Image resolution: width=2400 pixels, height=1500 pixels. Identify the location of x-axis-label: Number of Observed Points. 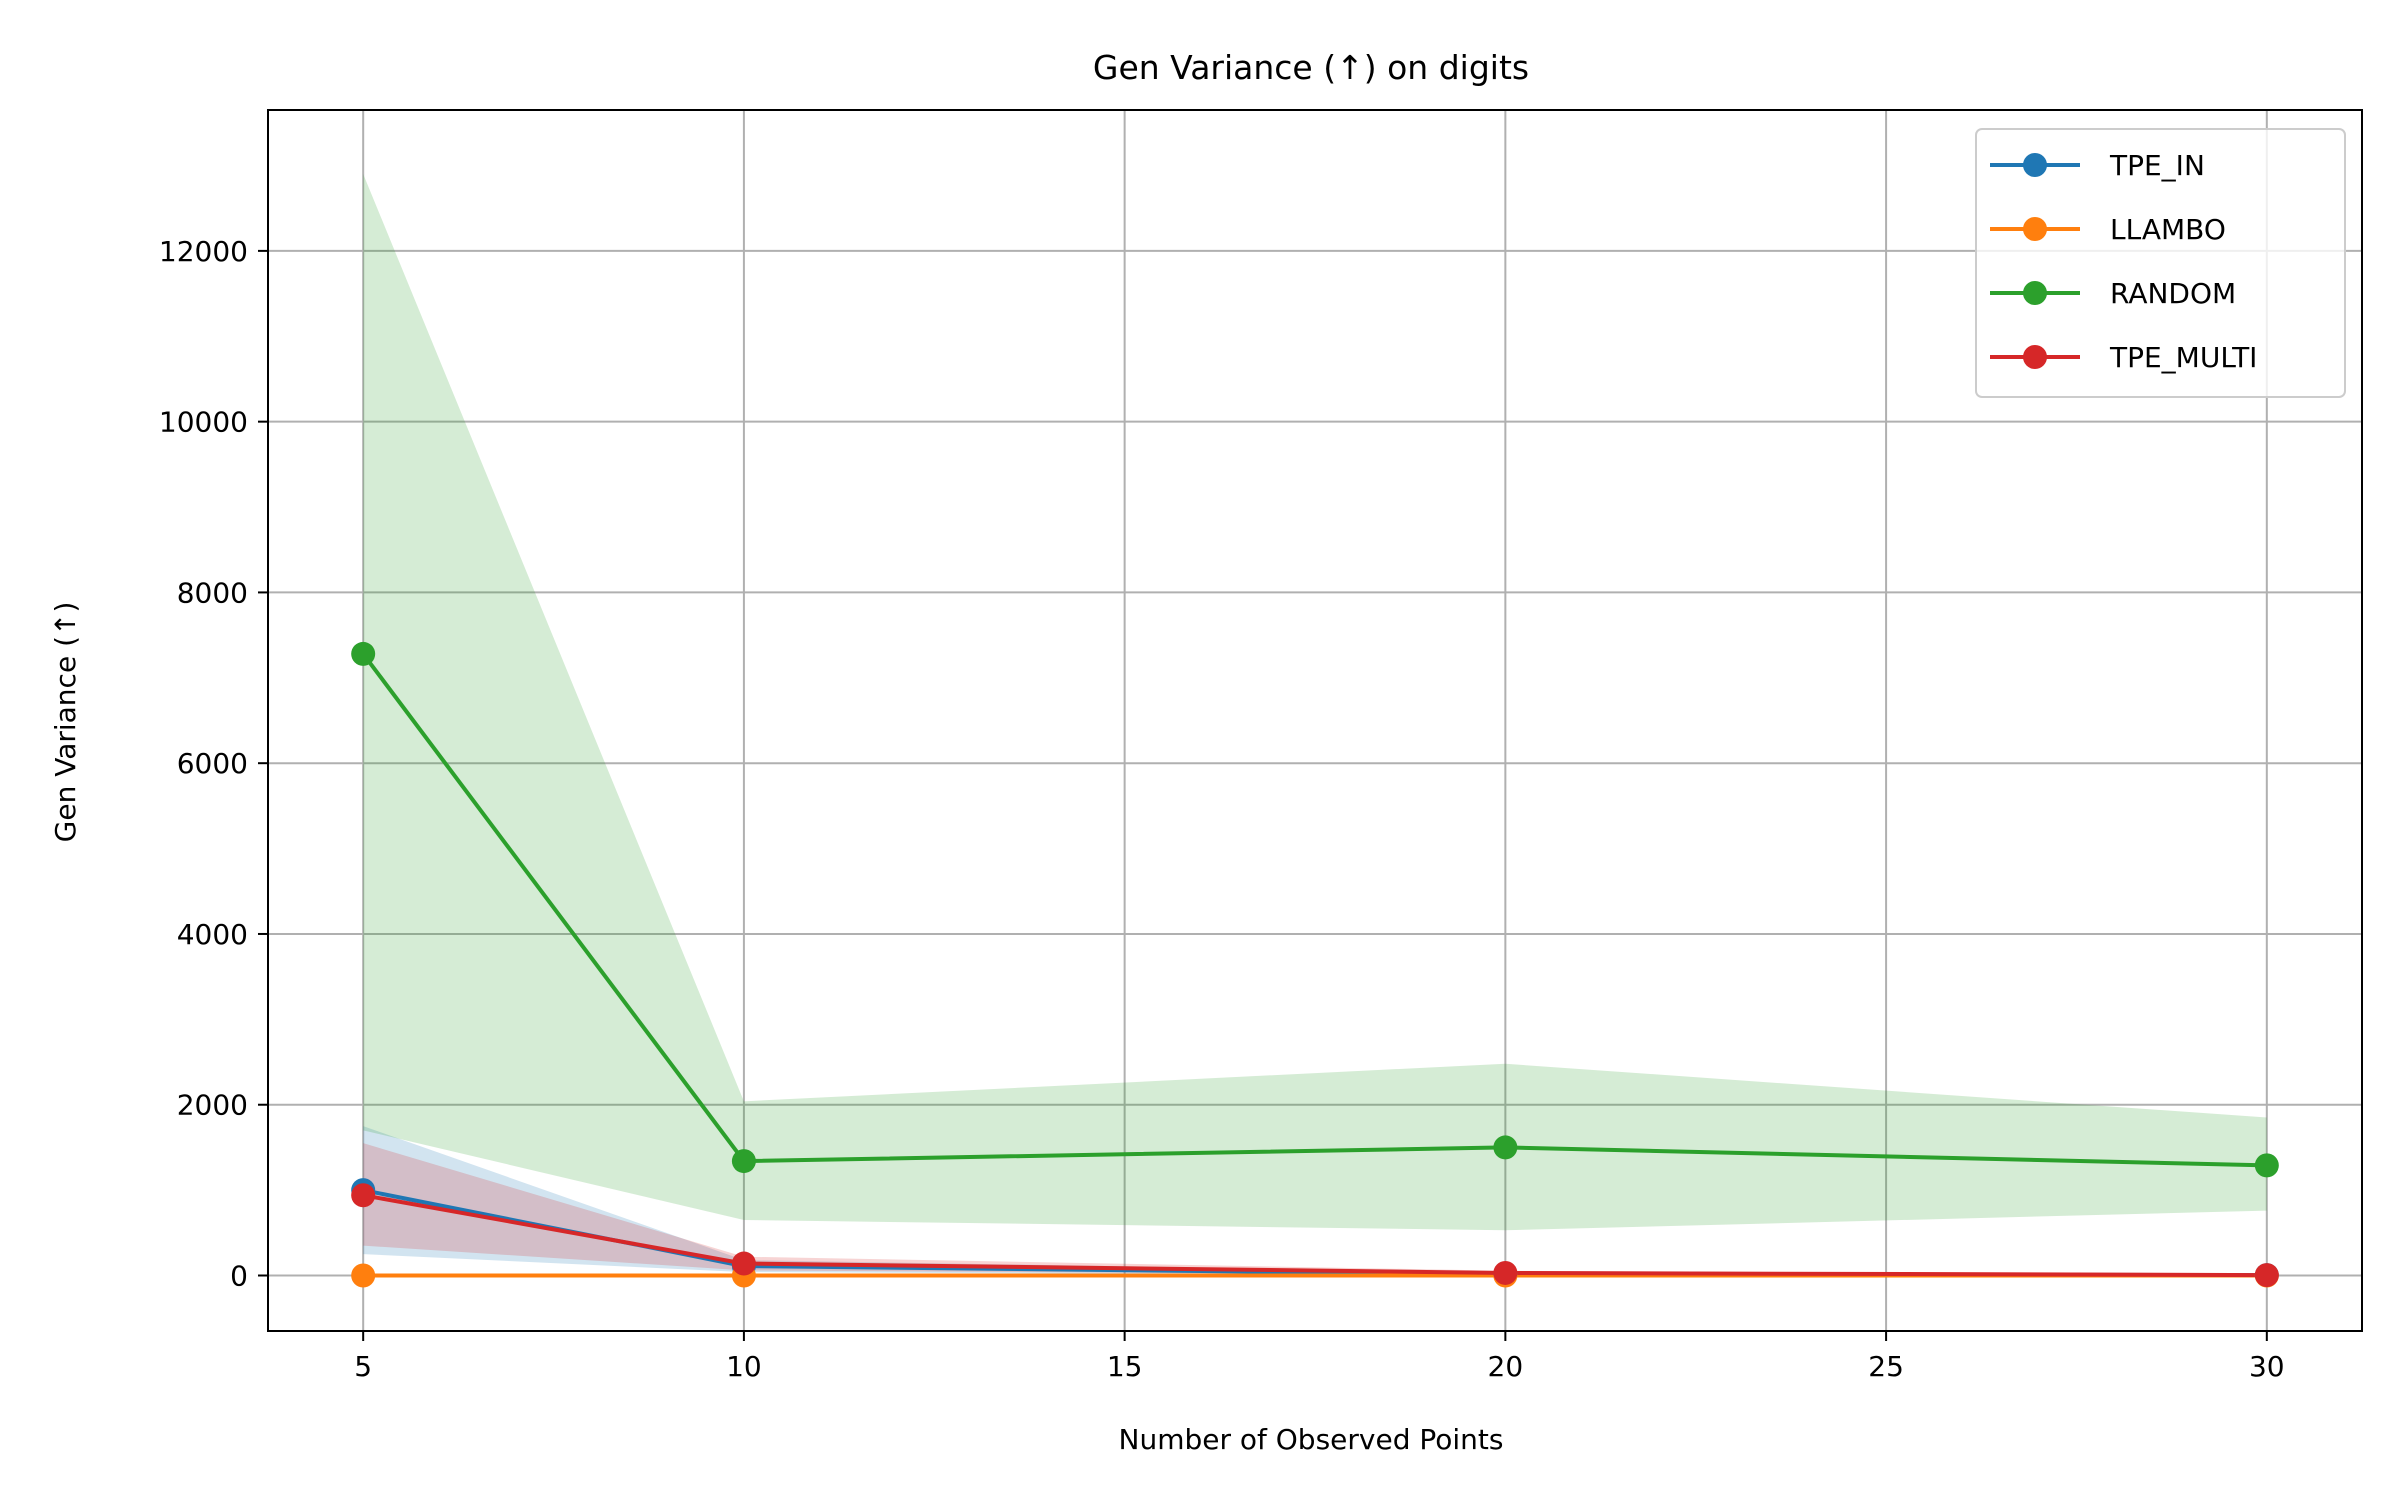
(1311, 1439).